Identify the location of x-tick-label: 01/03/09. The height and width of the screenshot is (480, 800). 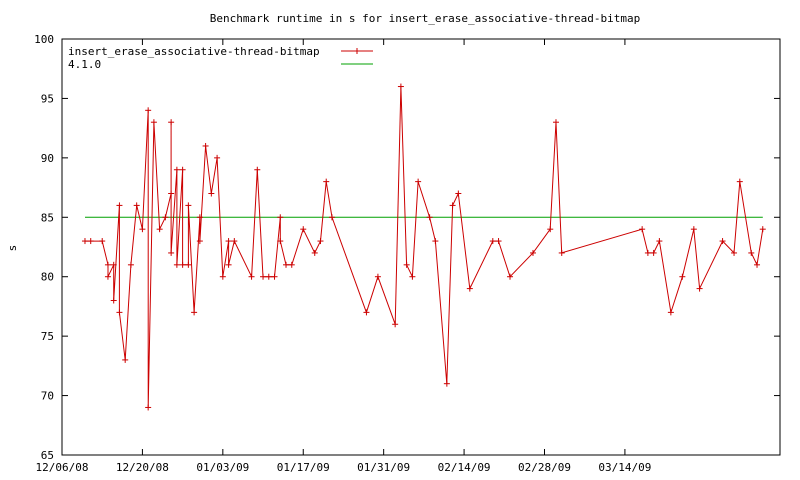
(222, 467).